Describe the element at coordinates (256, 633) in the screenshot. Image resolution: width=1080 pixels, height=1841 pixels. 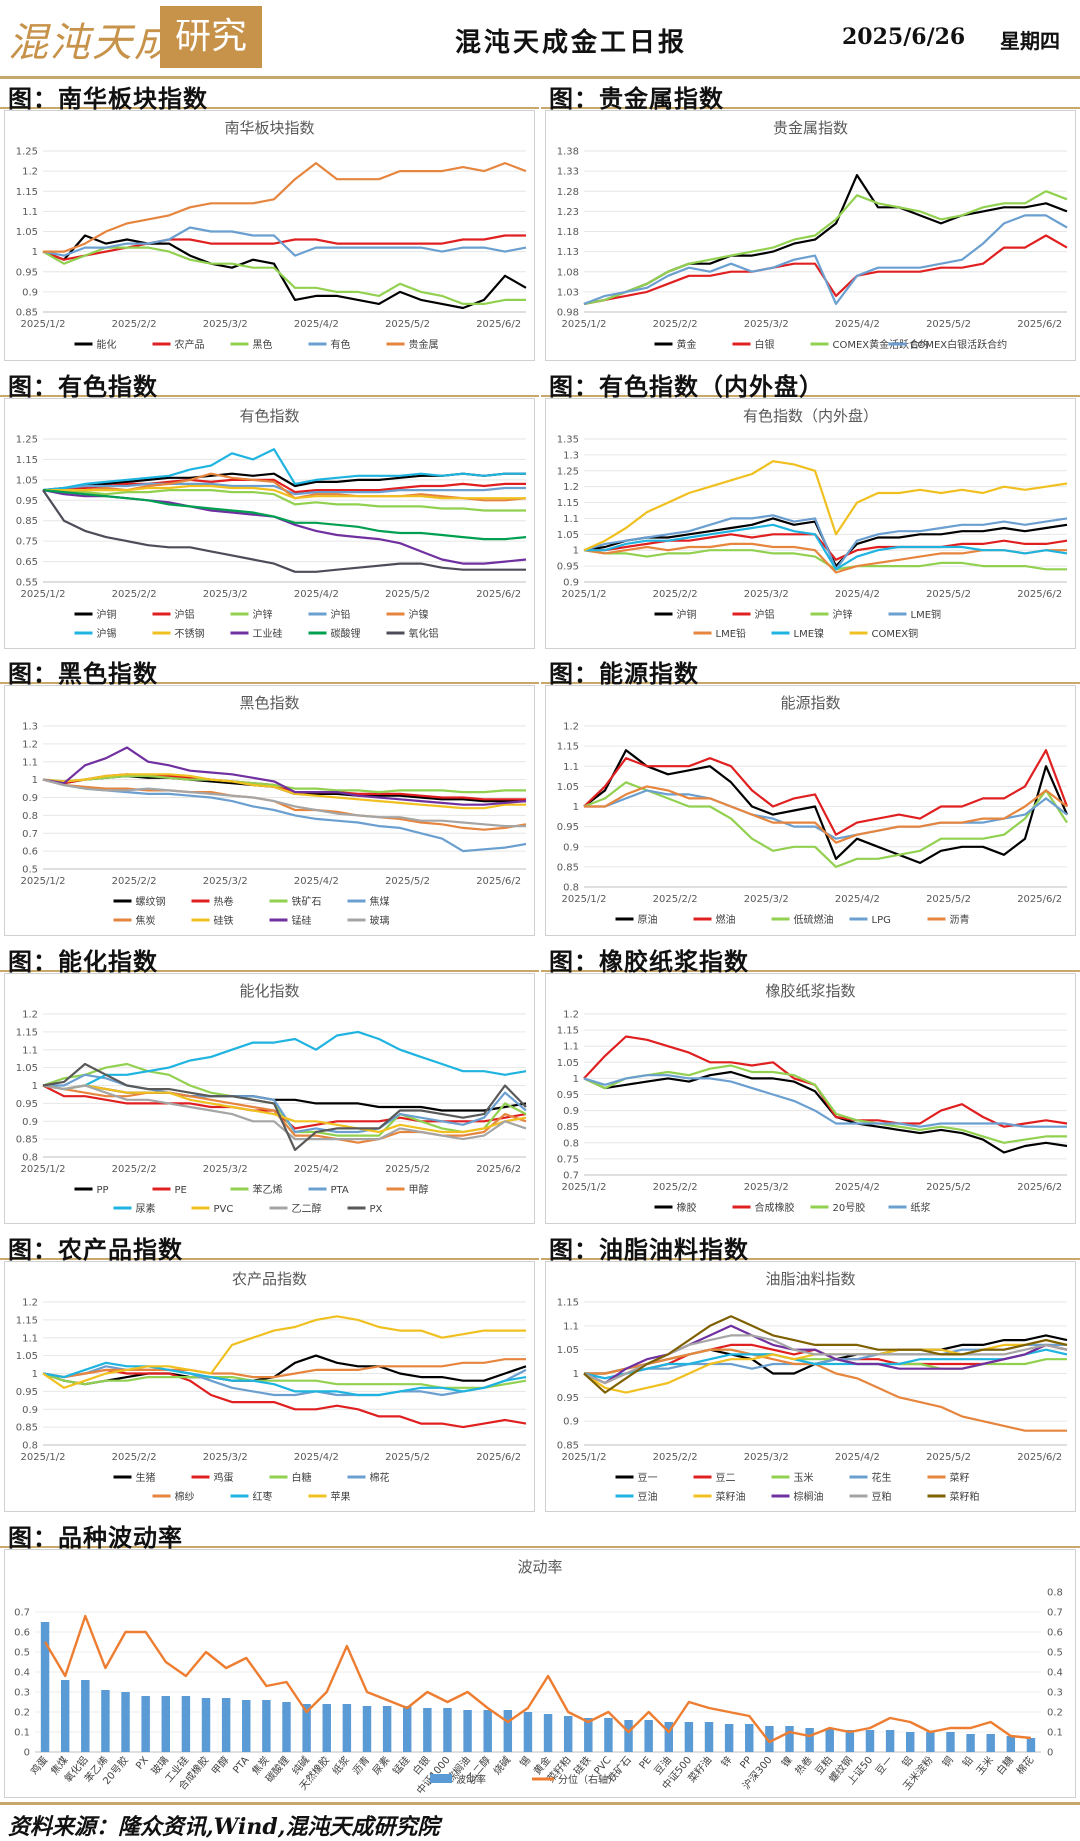
I see `legend-item: 工业硅` at that location.